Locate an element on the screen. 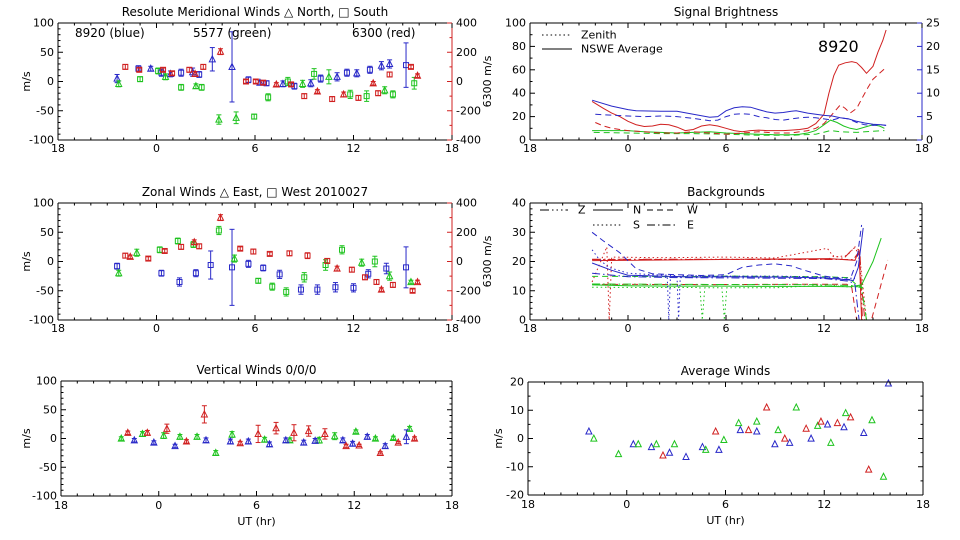 The height and width of the screenshot is (540, 960). y-tick-label: 30 is located at coordinates (519, 232).